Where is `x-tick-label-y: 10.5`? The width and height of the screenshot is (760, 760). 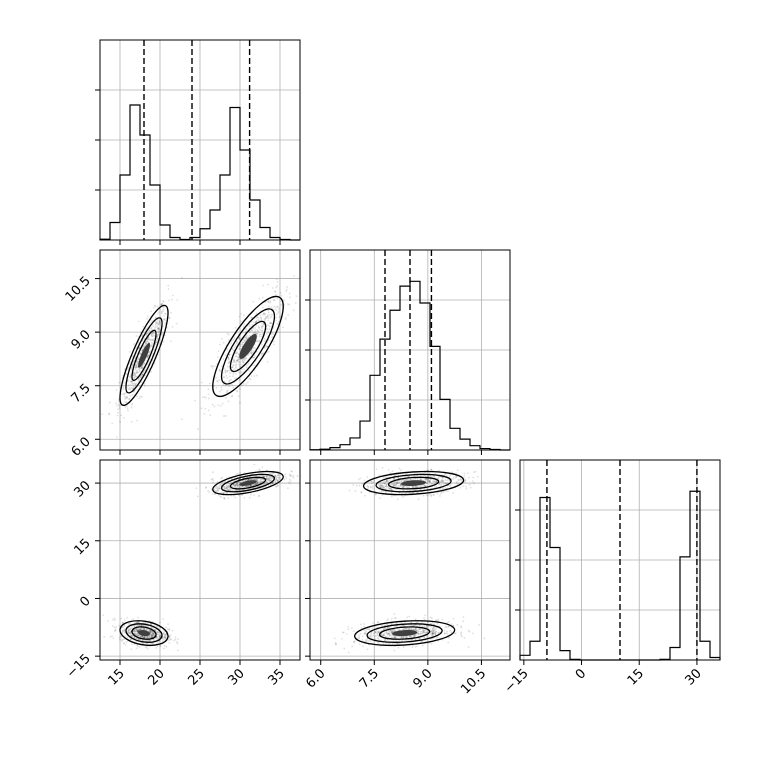
x-tick-label-y: 10.5 is located at coordinates (473, 681).